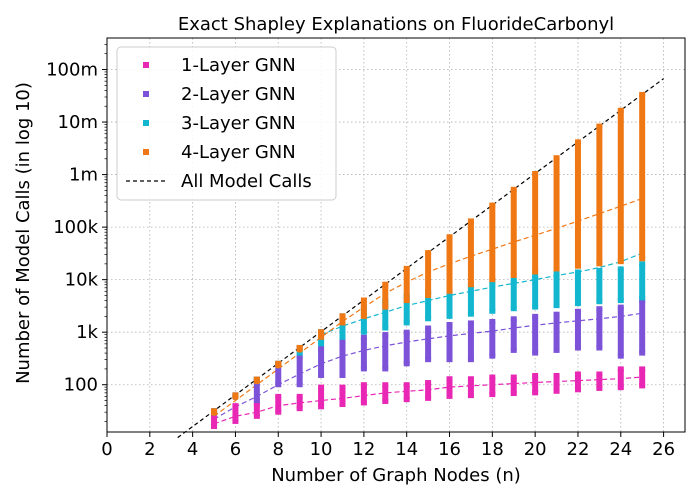  Describe the element at coordinates (278, 449) in the screenshot. I see `x-tick-label: 8` at that location.